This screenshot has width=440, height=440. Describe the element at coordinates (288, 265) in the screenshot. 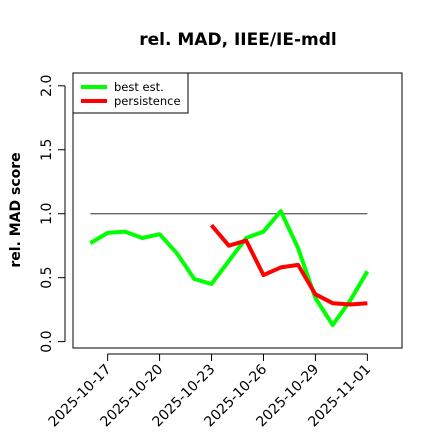

I see `series-line-persistence` at that location.